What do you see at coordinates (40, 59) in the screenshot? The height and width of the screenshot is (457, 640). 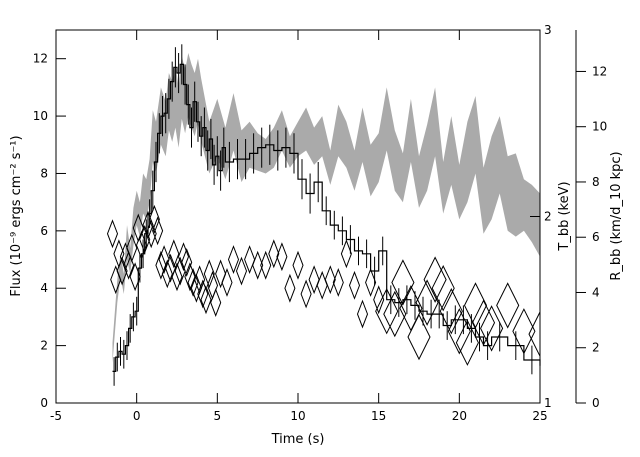 I see `y-left-tick-label: 12` at bounding box center [40, 59].